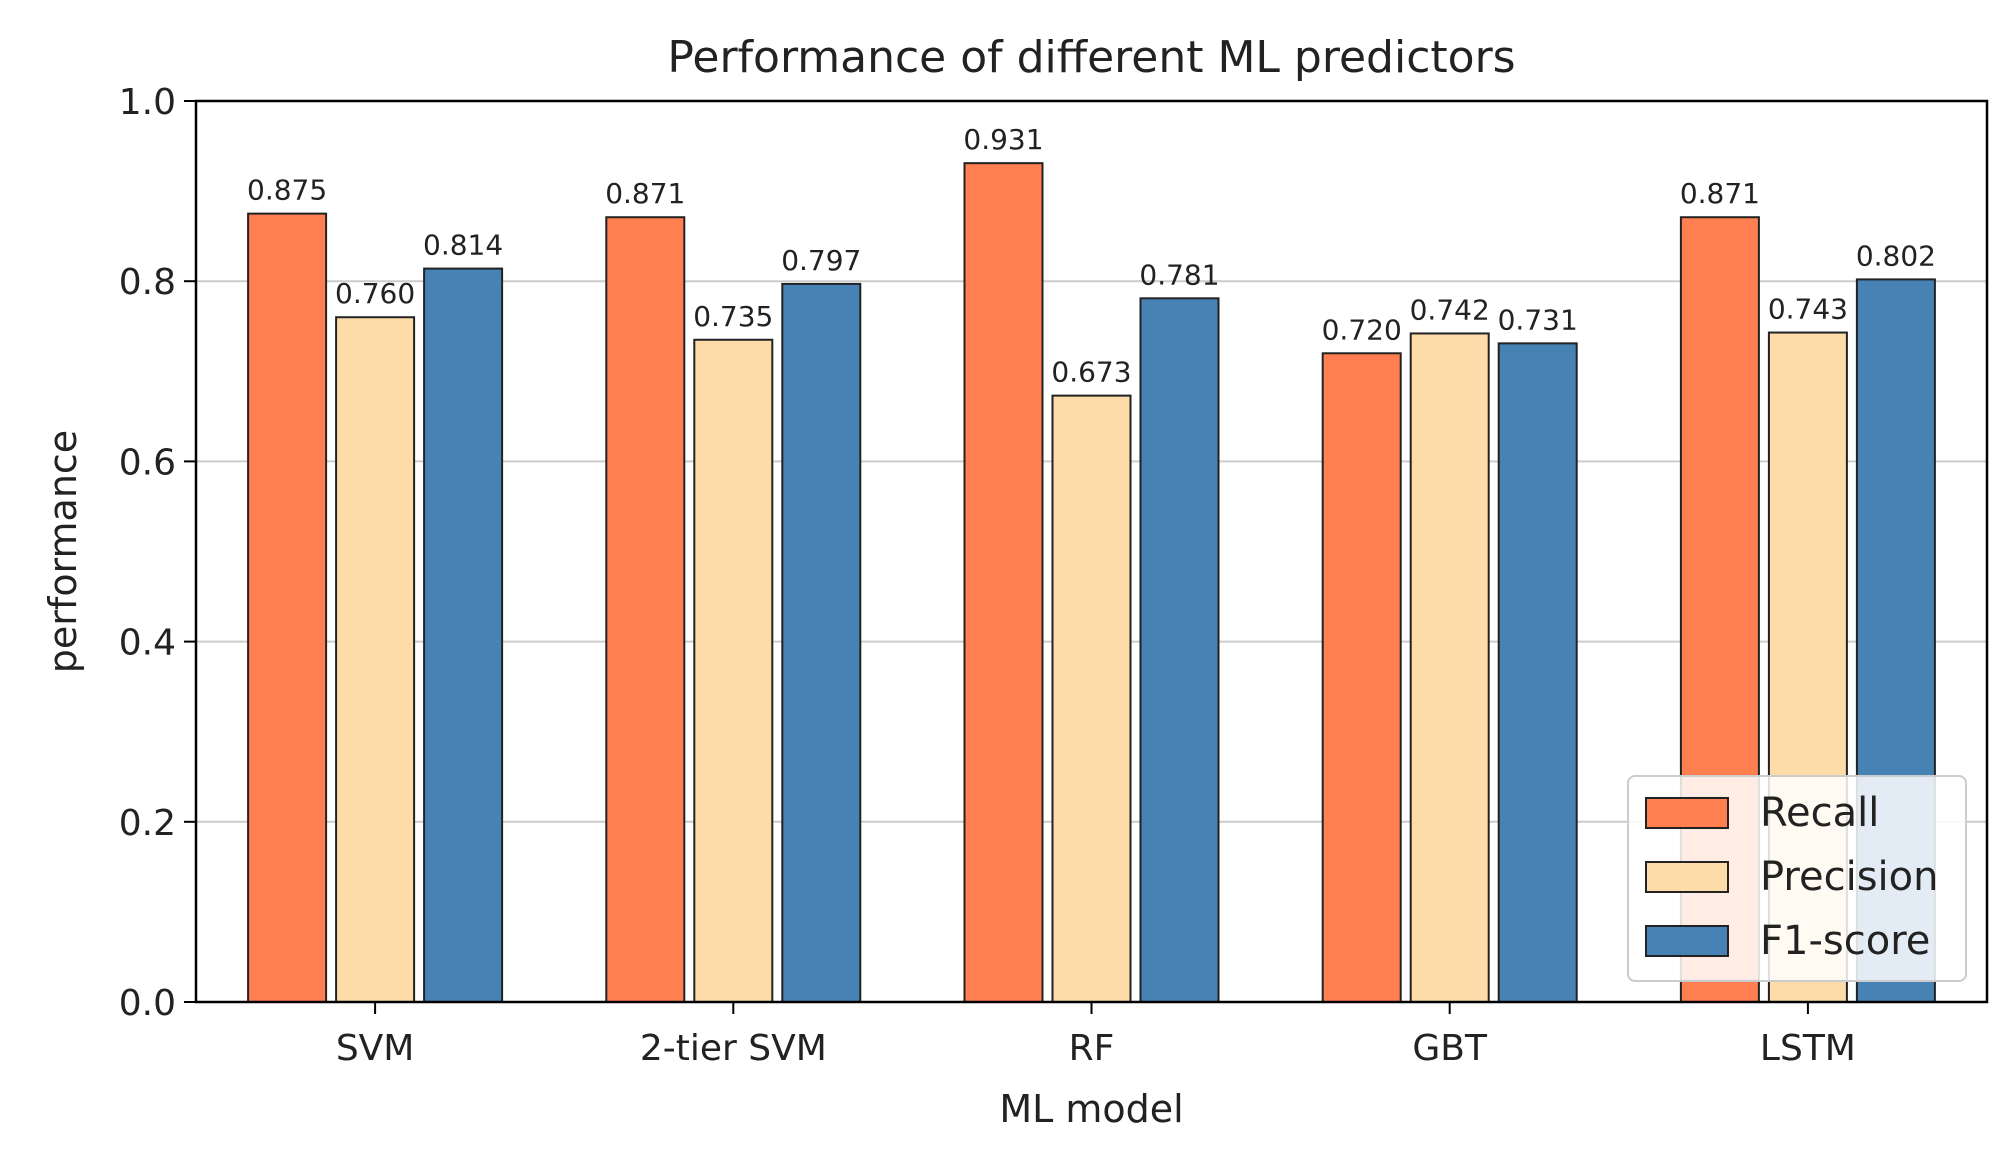  Describe the element at coordinates (1808, 1048) in the screenshot. I see `x-tick-label: LSTM` at that location.